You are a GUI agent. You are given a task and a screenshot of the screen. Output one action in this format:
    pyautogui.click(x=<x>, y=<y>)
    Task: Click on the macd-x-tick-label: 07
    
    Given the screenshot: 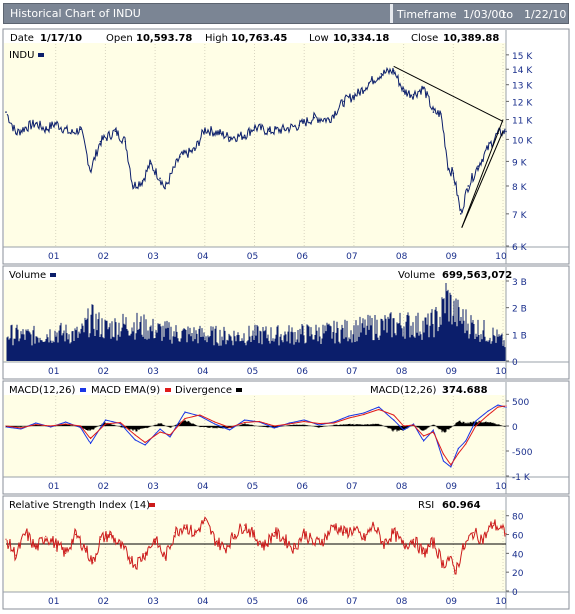 What is the action you would take?
    pyautogui.click(x=351, y=487)
    